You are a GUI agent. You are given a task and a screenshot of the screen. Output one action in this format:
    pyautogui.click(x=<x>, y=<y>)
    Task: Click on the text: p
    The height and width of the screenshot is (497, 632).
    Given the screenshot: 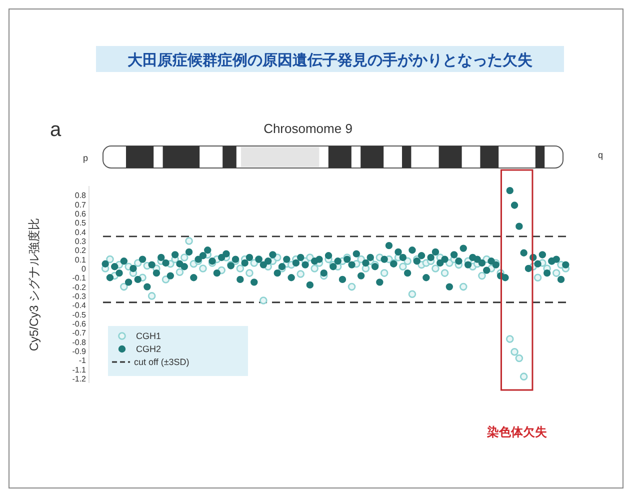 What is the action you would take?
    pyautogui.click(x=85, y=158)
    